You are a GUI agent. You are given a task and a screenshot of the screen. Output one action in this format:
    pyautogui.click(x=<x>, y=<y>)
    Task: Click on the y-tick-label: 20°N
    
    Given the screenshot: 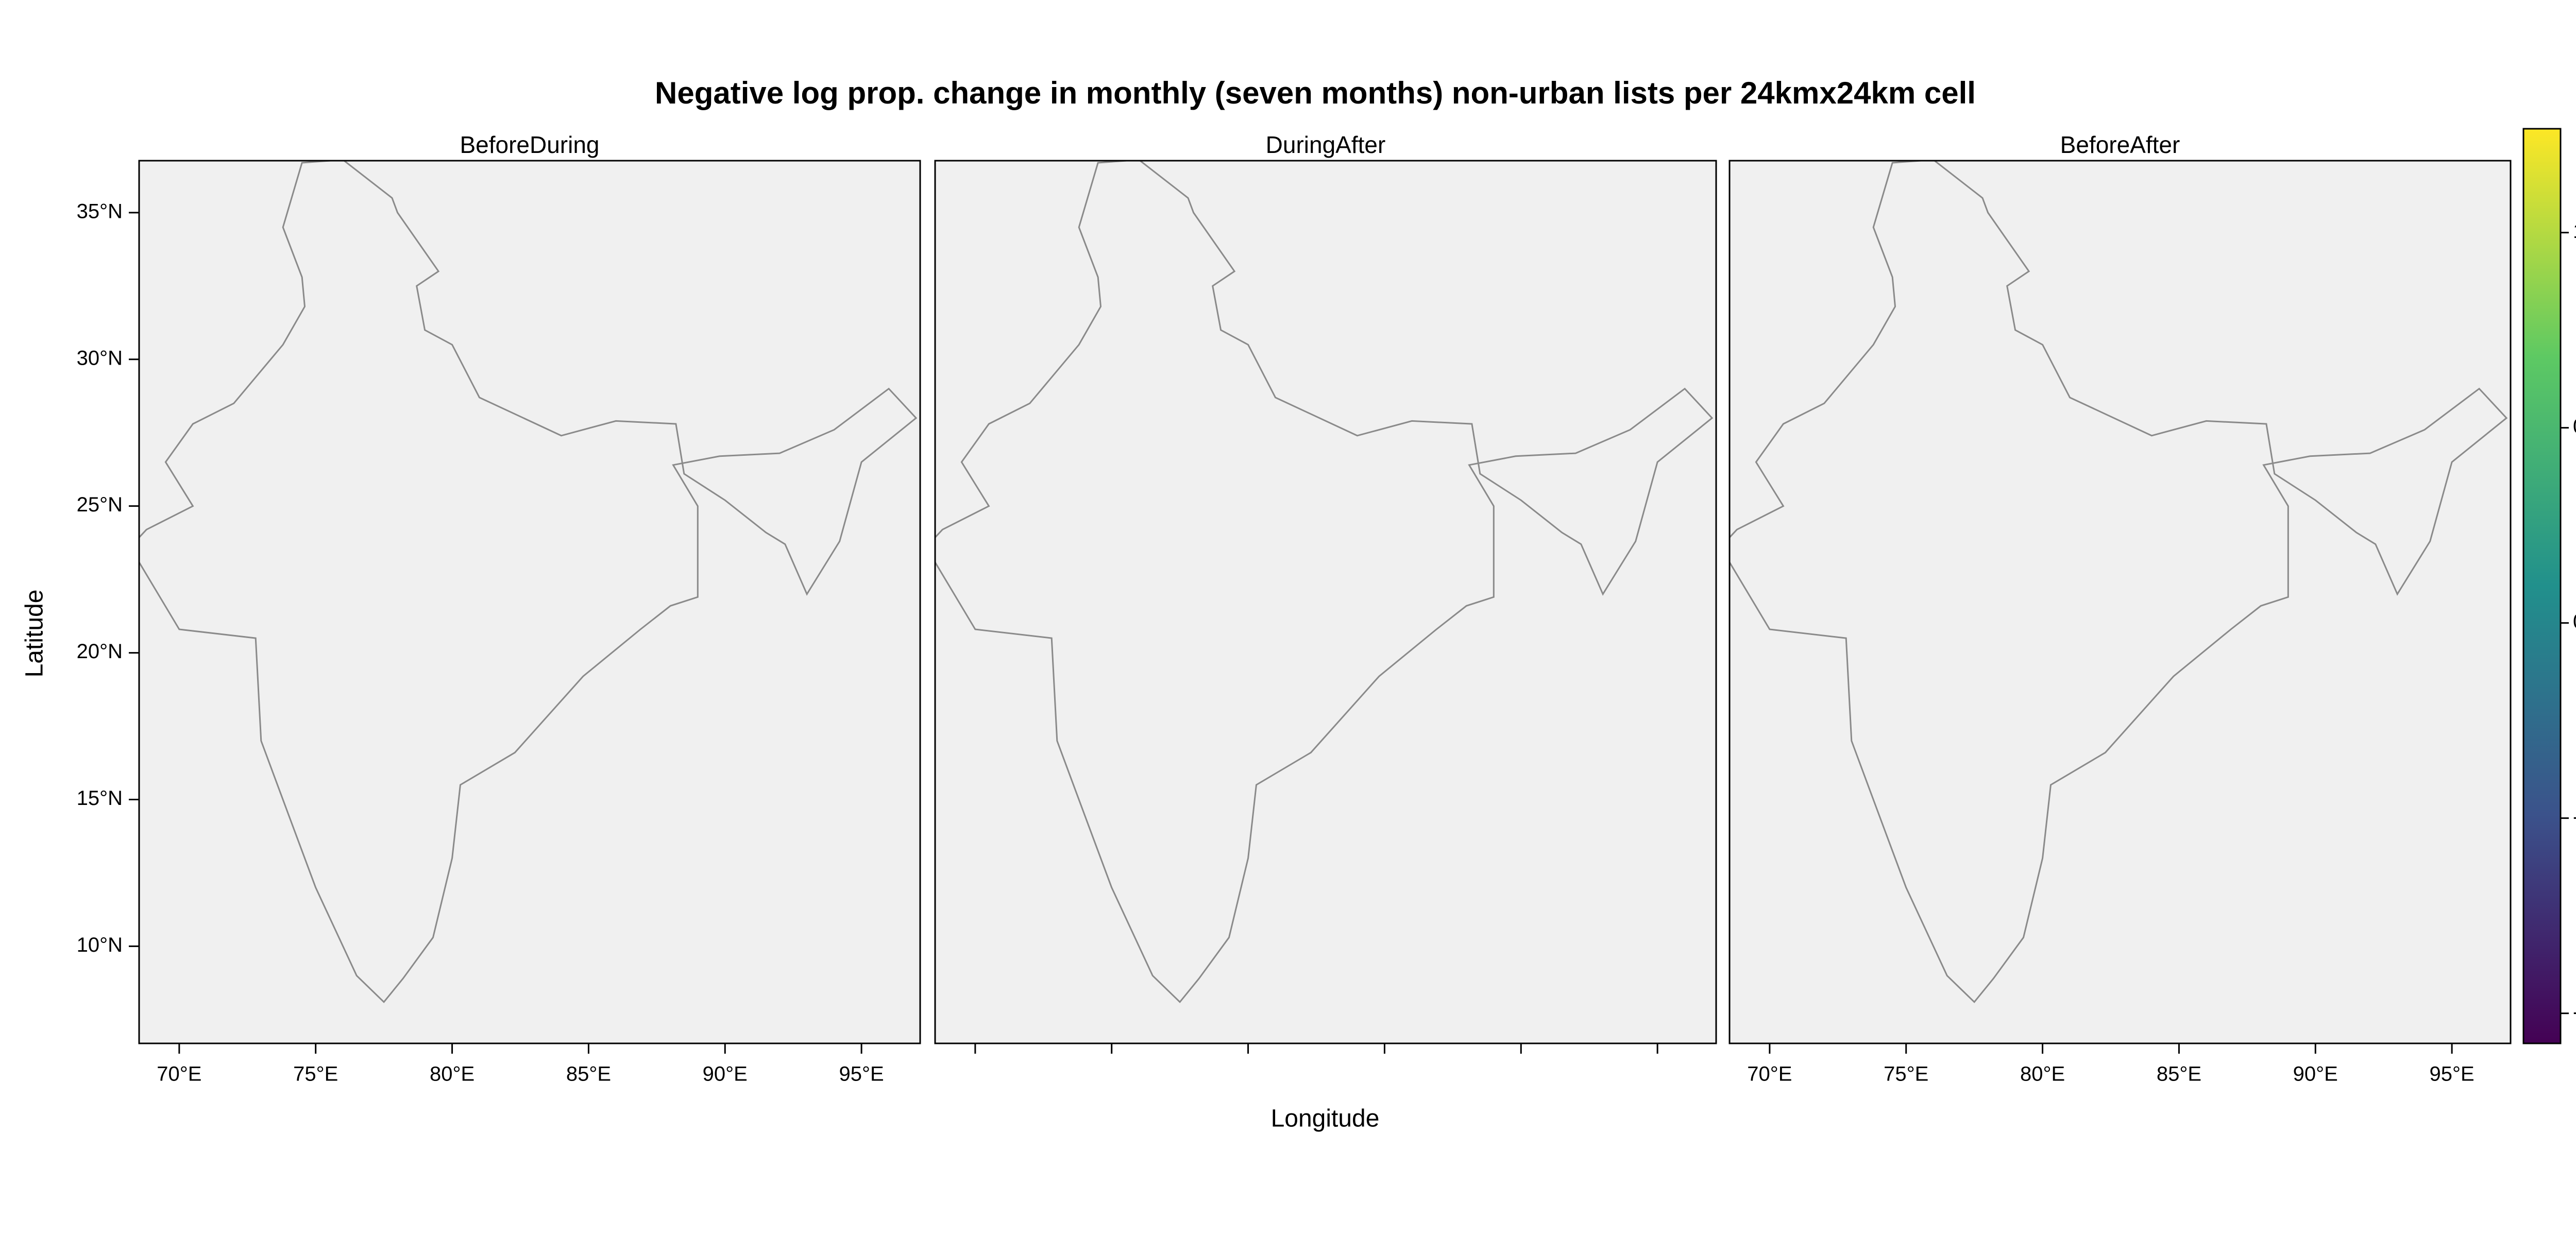 What is the action you would take?
    pyautogui.click(x=100, y=652)
    